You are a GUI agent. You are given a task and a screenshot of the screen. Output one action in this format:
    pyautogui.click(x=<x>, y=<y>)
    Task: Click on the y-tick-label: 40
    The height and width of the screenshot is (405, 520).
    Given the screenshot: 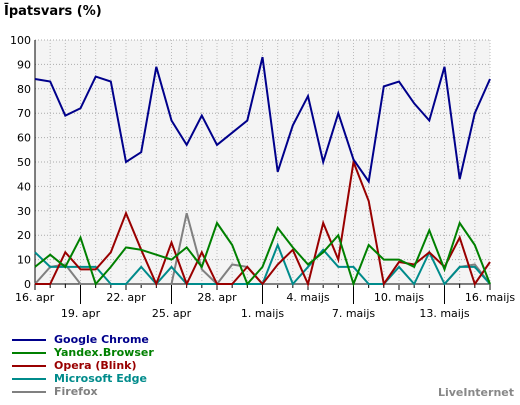 What is the action you would take?
    pyautogui.click(x=24, y=186)
    